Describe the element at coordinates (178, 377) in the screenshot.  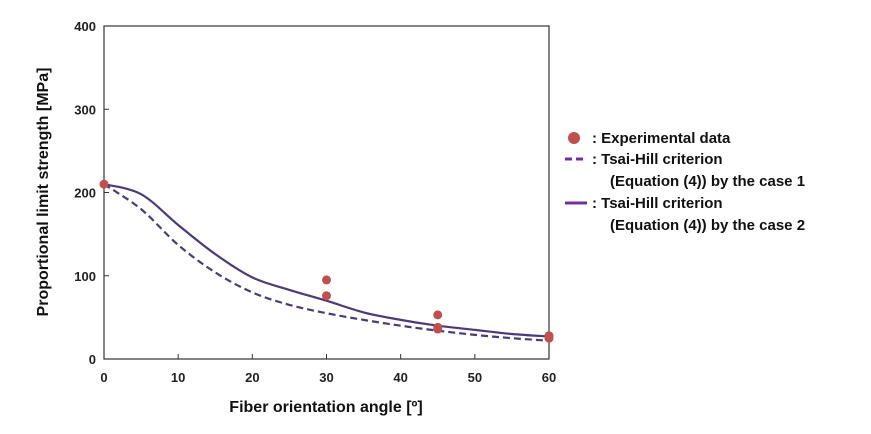
I see `x-tick-label: 10` at that location.